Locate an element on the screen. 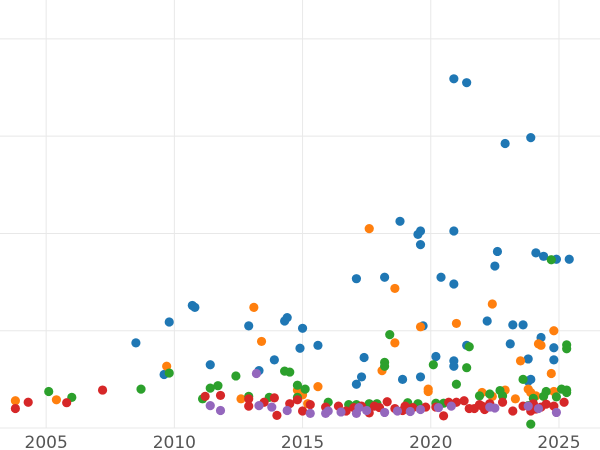  x-tick-label: 2020 is located at coordinates (430, 441).